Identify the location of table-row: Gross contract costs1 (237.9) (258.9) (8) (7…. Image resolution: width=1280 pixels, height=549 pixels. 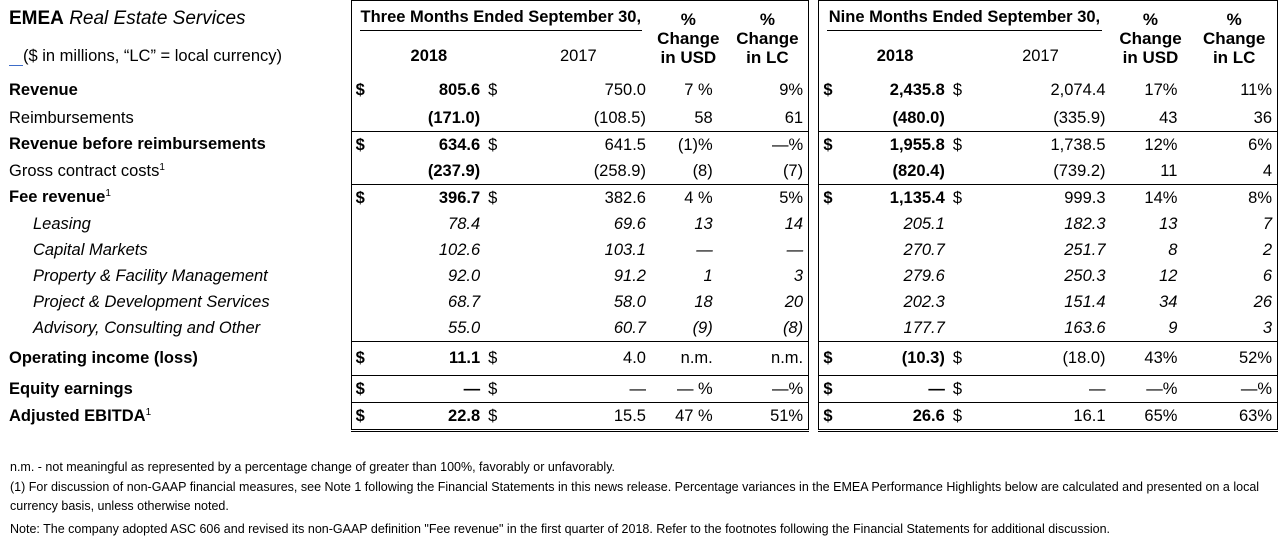
(639, 171).